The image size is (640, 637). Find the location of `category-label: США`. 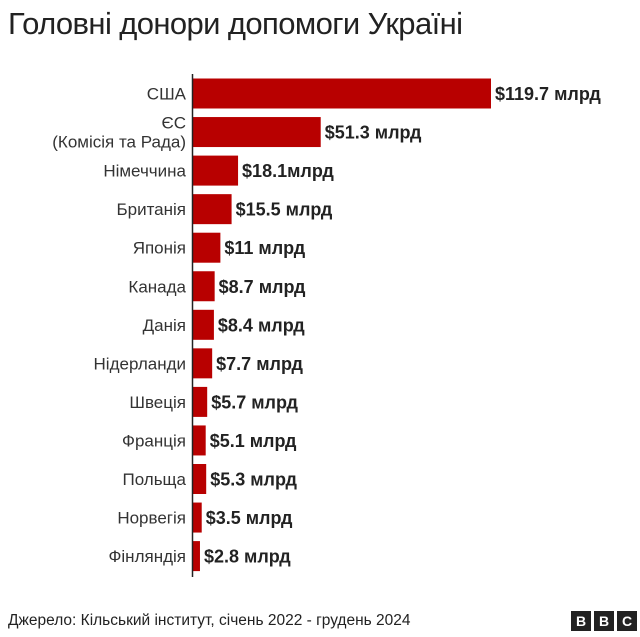

category-label: США is located at coordinates (167, 94).